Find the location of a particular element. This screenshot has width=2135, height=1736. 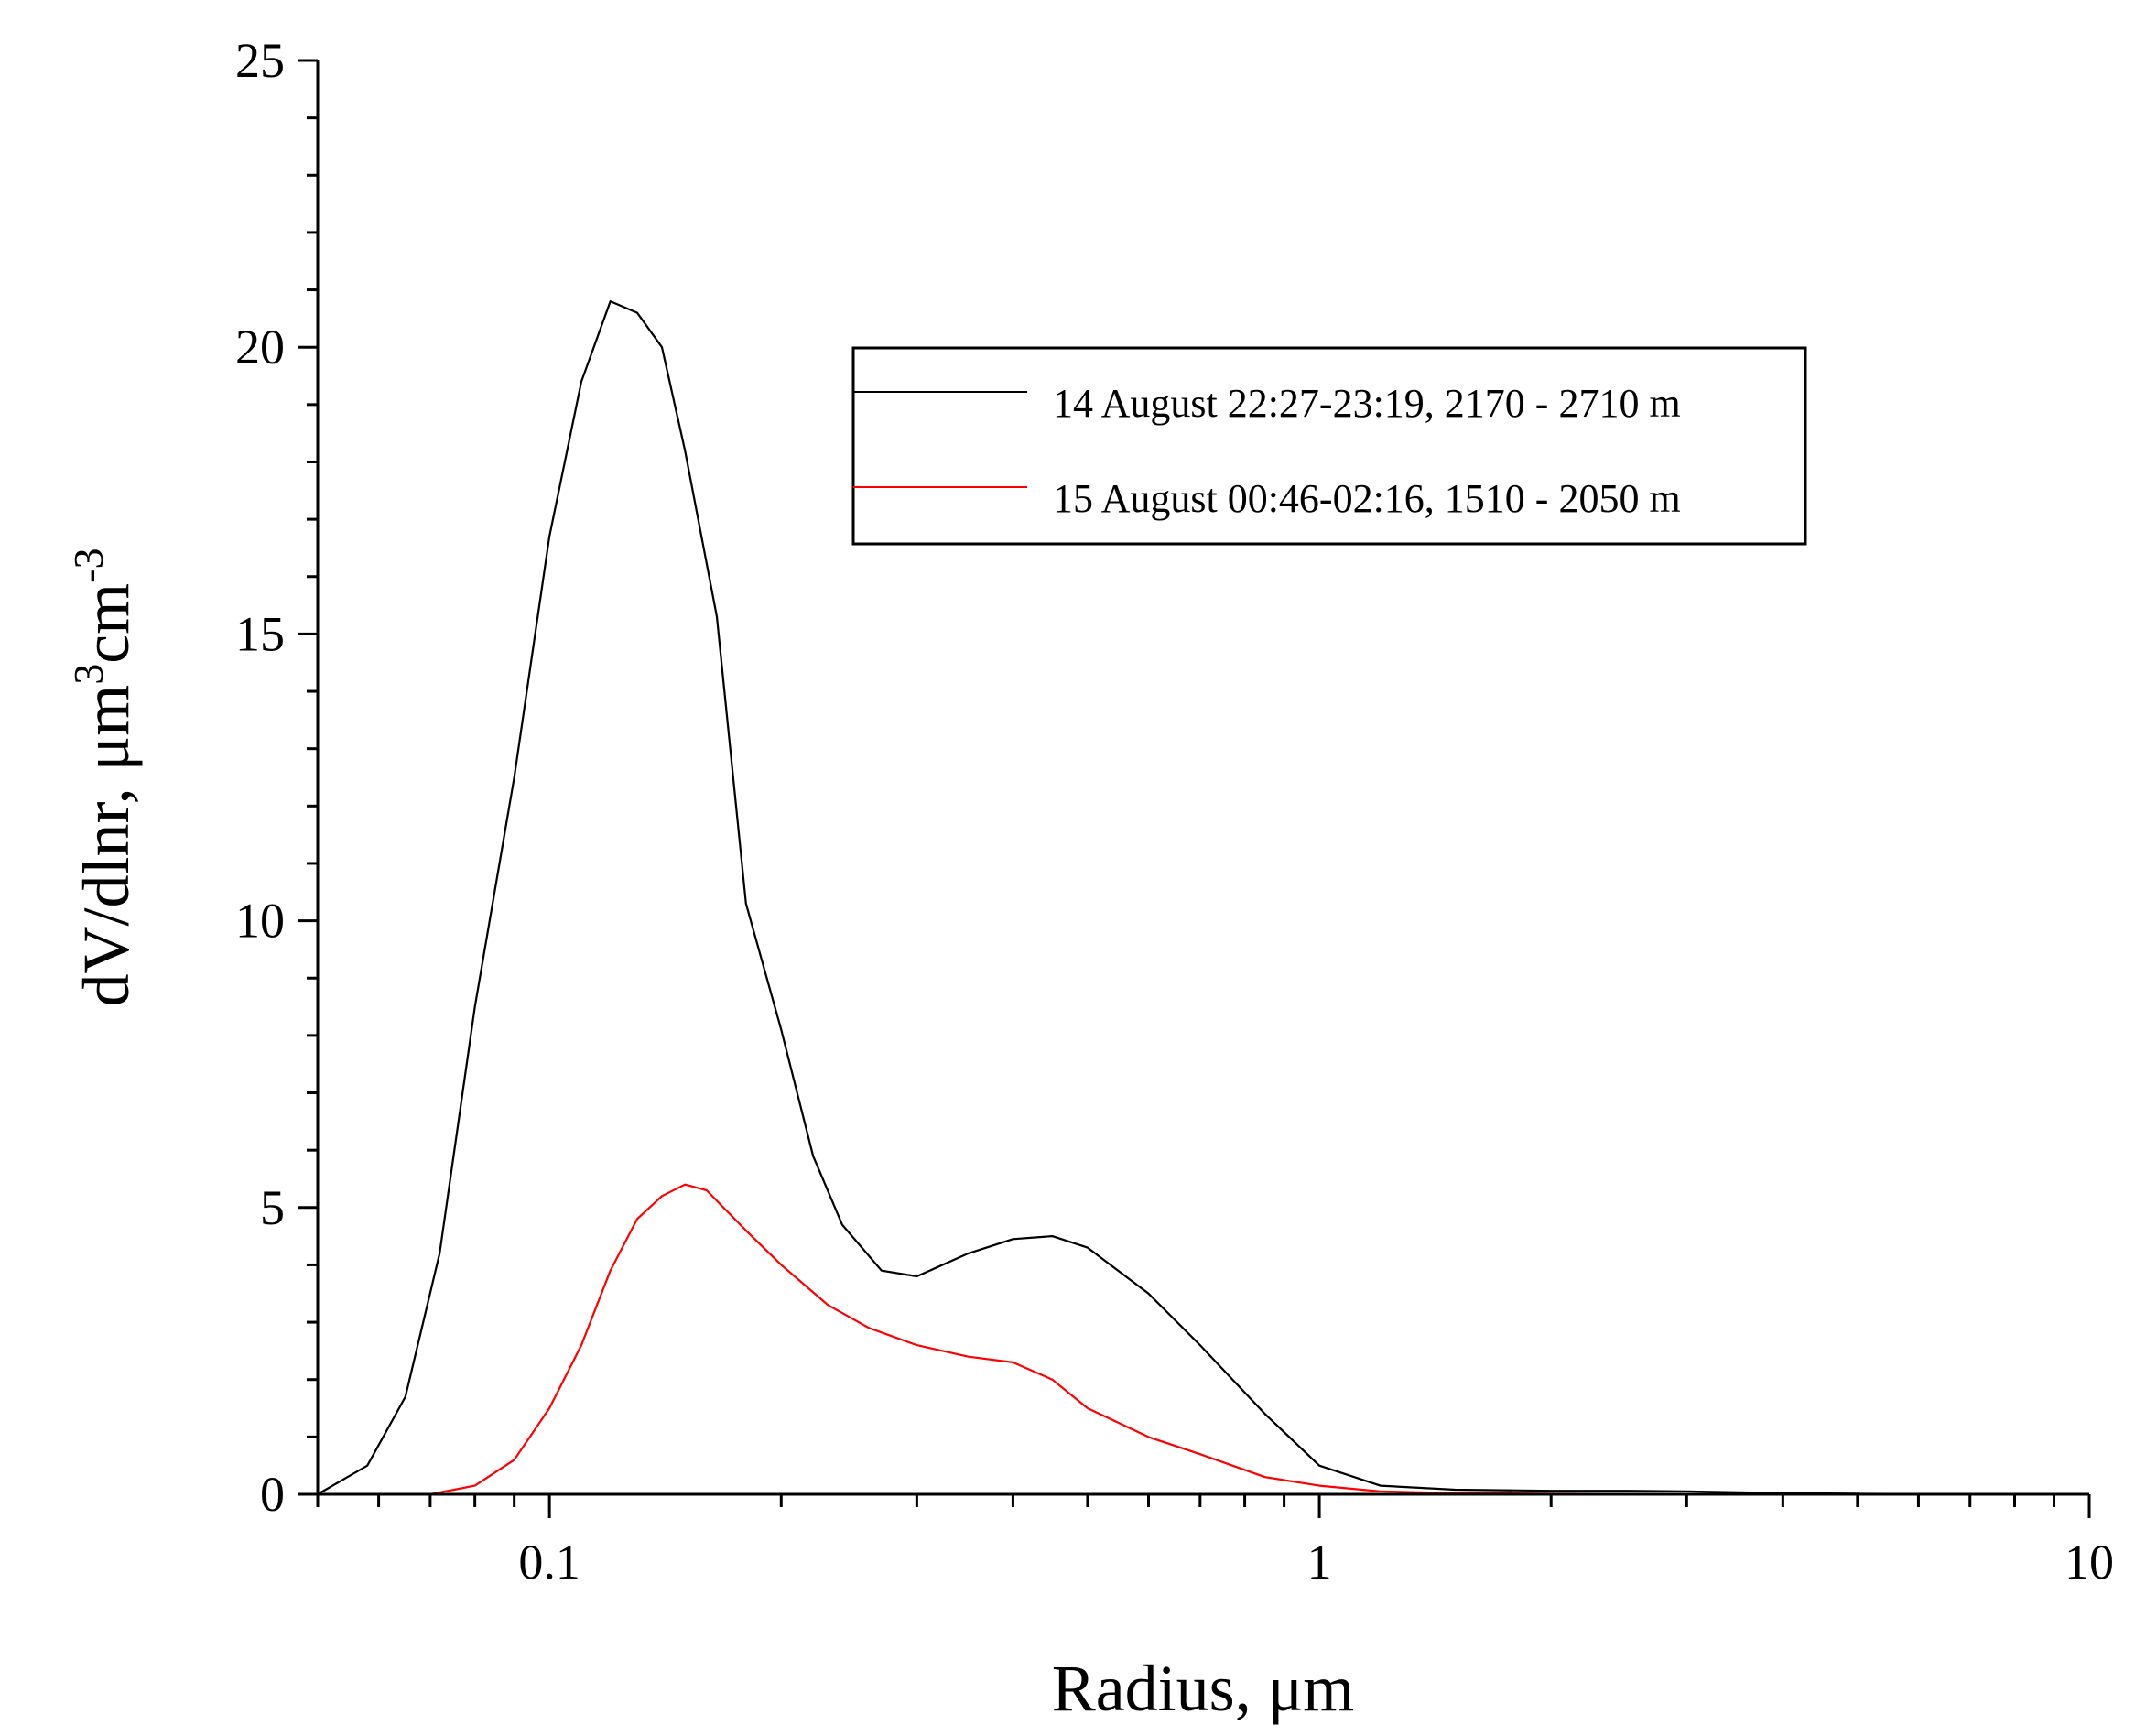

y-tick-label: 20 is located at coordinates (260, 347).